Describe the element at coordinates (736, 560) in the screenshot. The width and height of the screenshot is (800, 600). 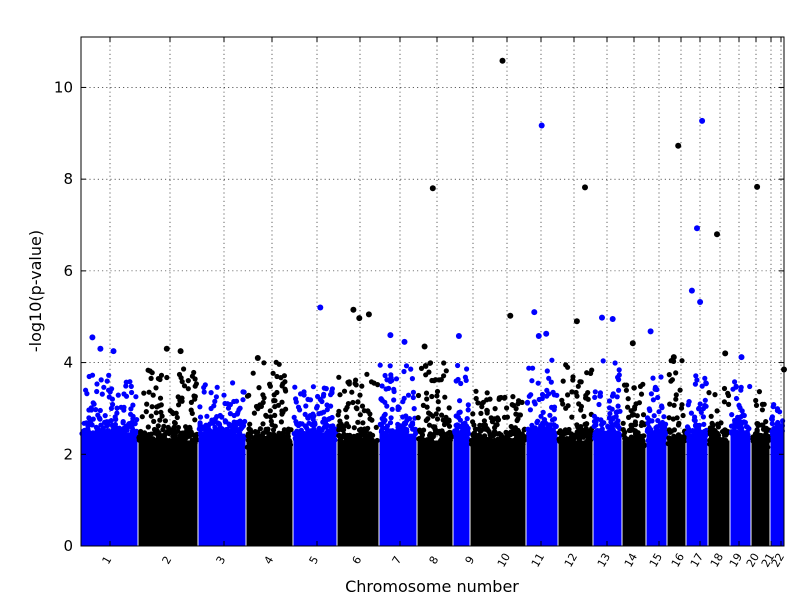
I see `x-tick-label: 19` at that location.